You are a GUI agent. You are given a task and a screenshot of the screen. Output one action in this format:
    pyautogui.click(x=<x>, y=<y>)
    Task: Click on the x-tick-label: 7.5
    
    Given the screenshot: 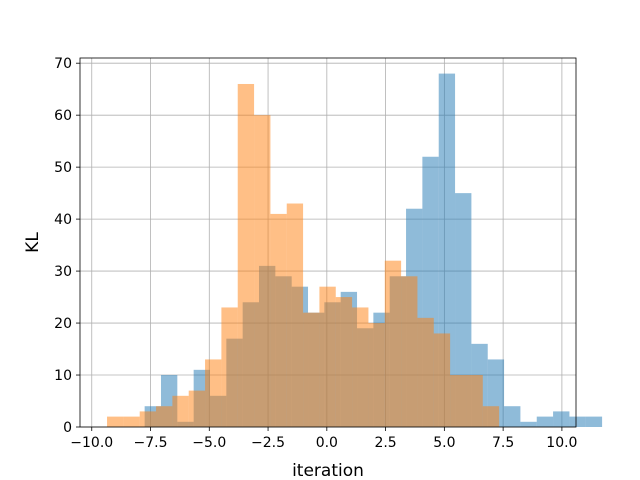 What is the action you would take?
    pyautogui.click(x=503, y=443)
    